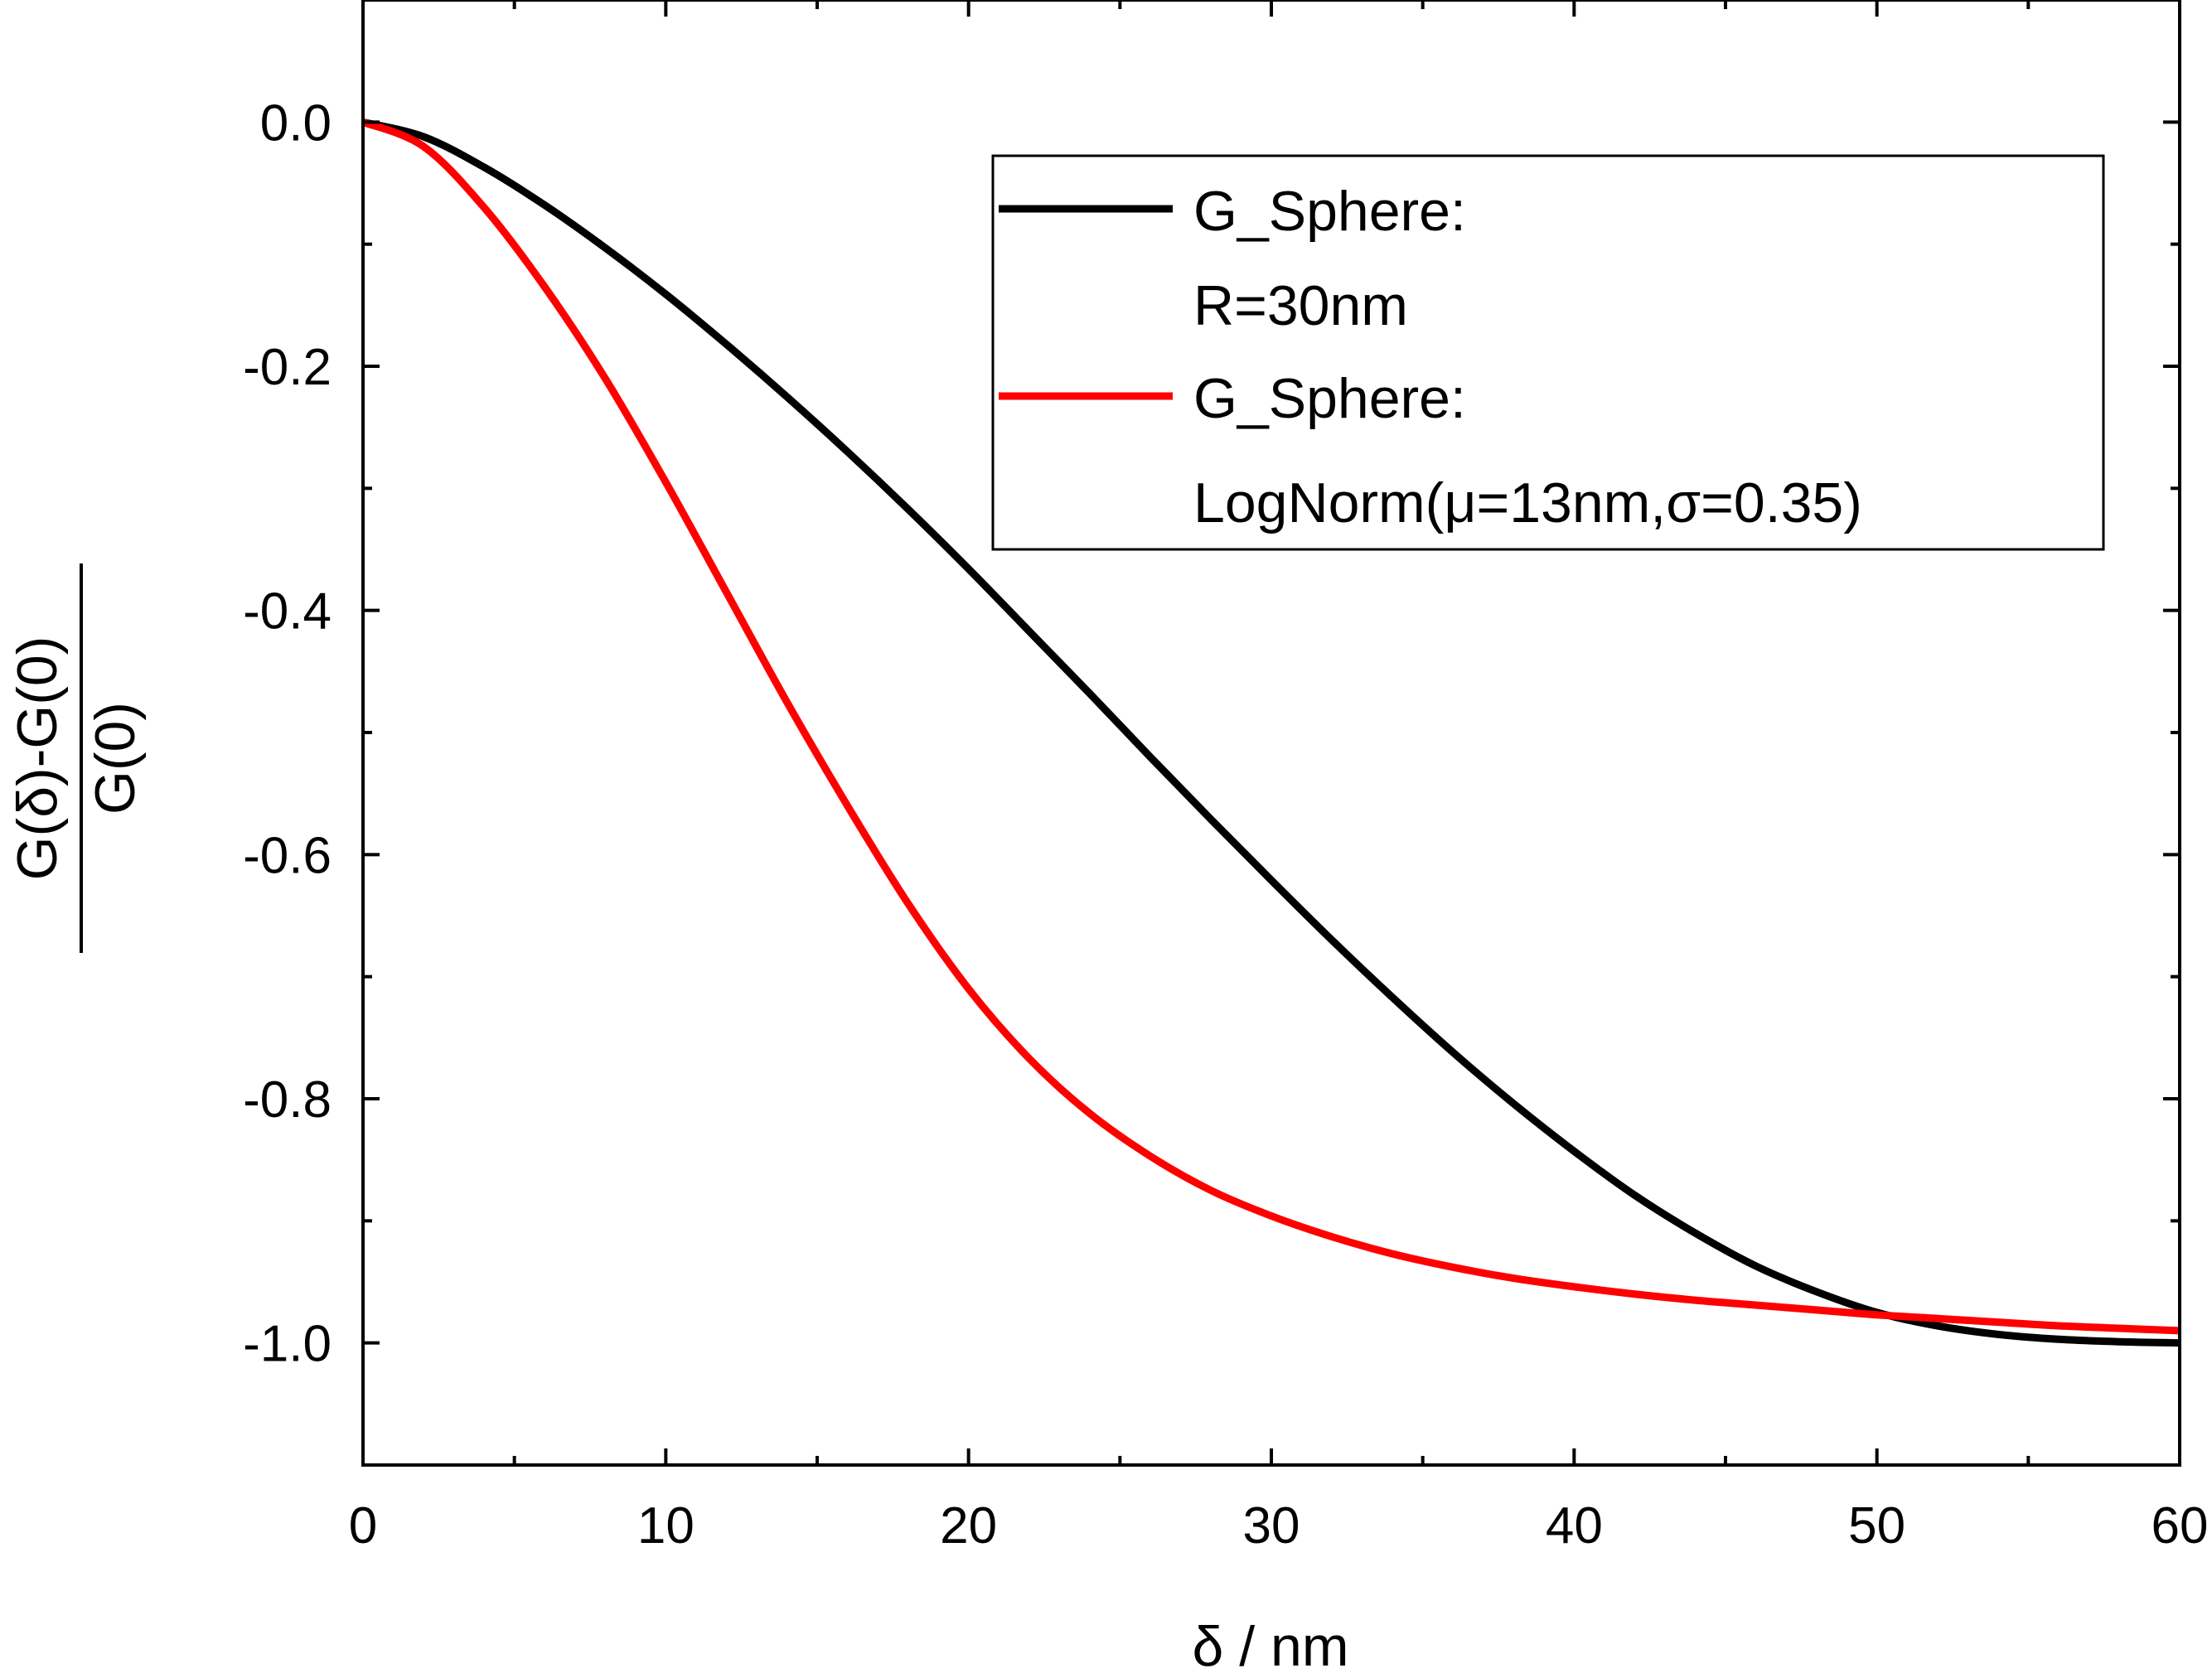 This screenshot has width=2212, height=1673. I want to click on x-tick-label: 20, so click(968, 1526).